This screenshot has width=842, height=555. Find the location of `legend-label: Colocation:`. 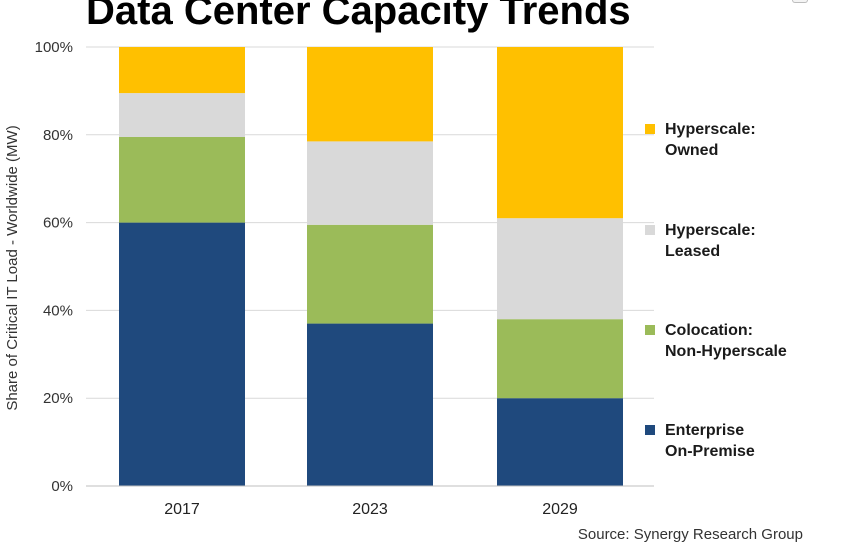

legend-label: Colocation: is located at coordinates (709, 330).